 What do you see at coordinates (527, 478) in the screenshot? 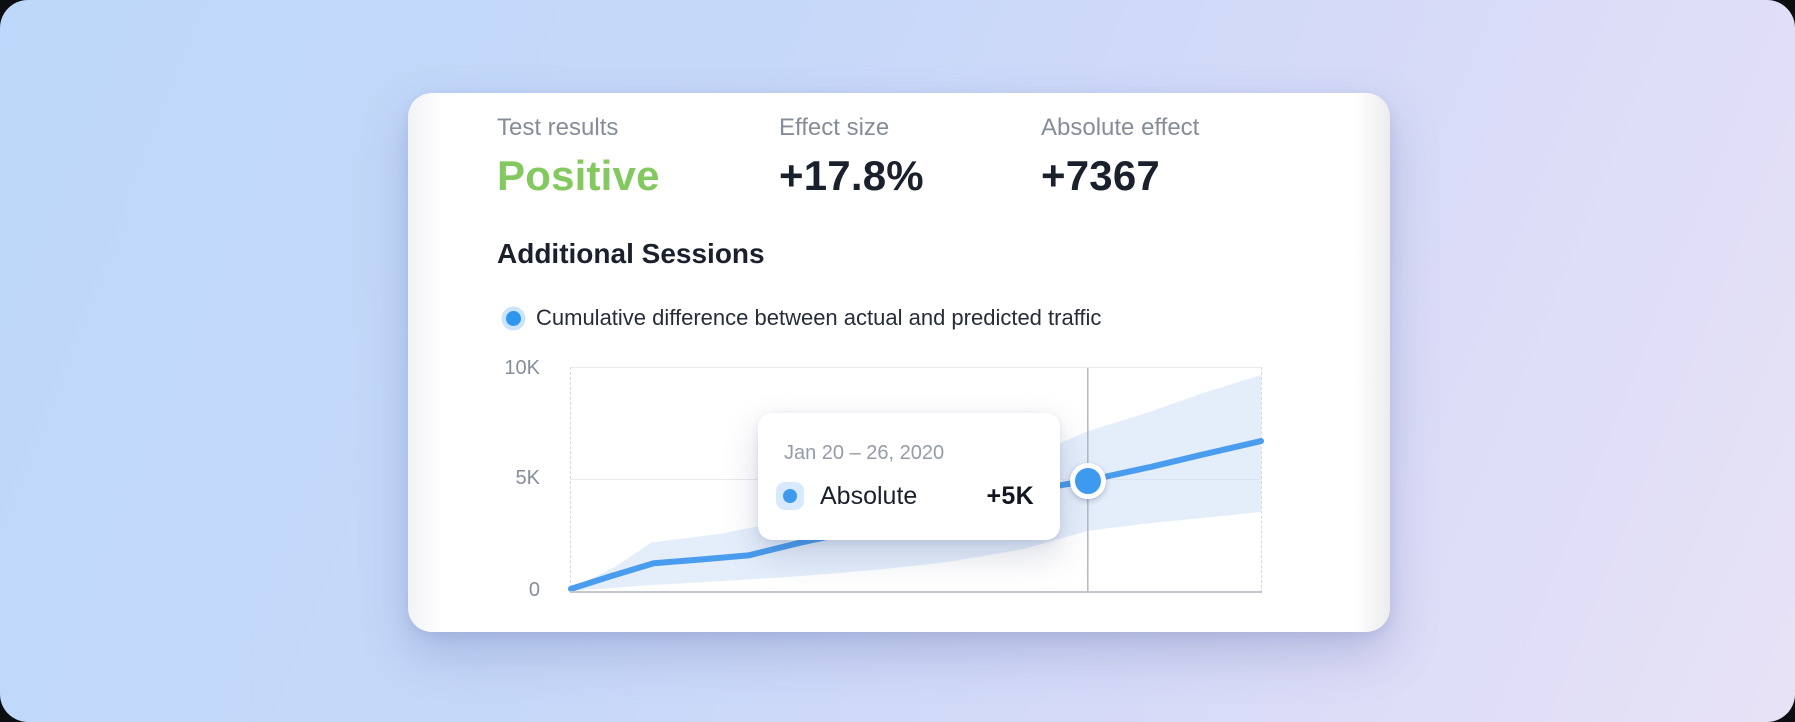
I see `y-axis-tick-5k: 5K` at bounding box center [527, 478].